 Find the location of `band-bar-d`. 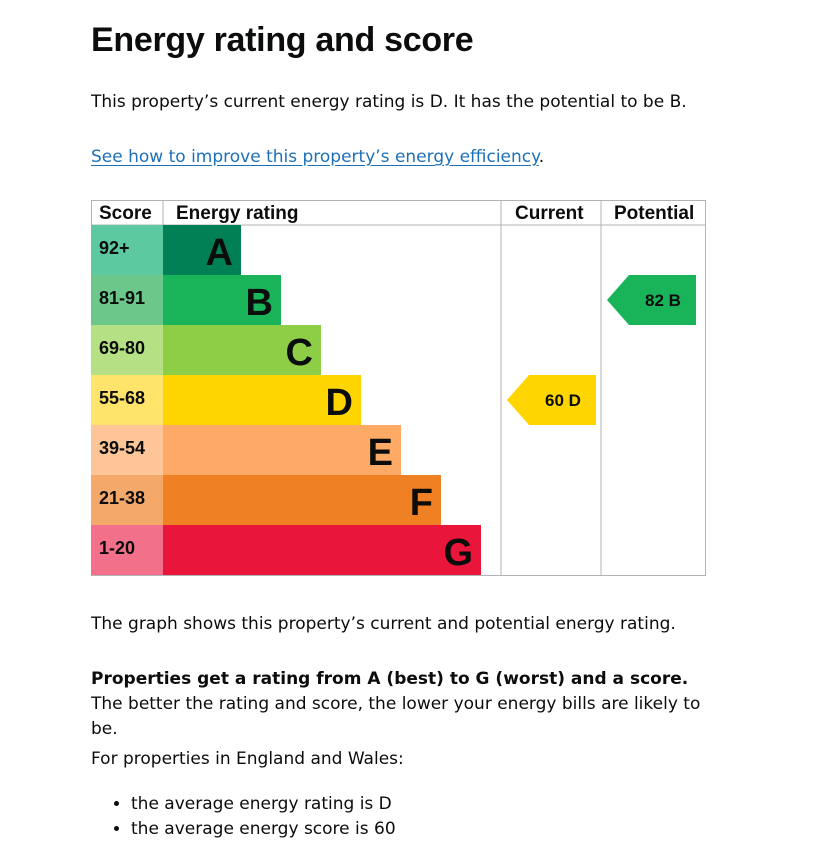

band-bar-d is located at coordinates (262, 400).